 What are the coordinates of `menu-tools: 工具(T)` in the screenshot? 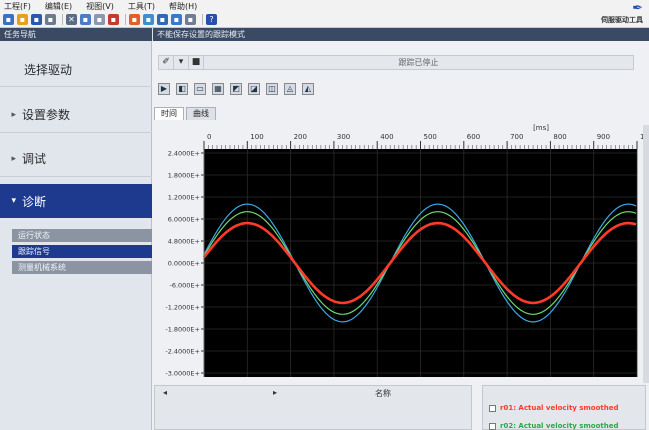 It's located at (141, 6).